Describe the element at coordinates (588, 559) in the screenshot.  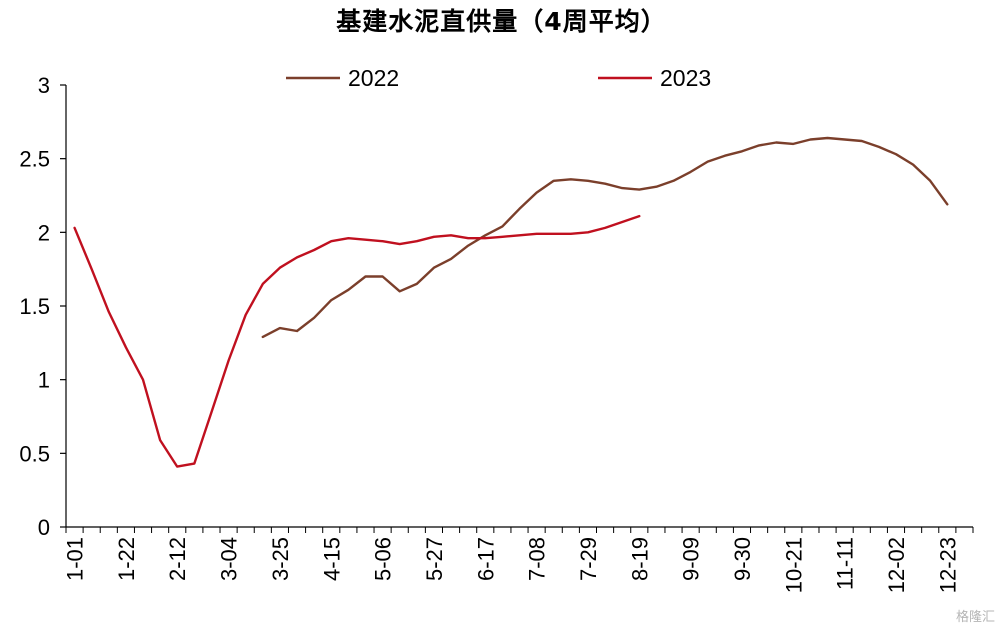
I see `x-tick-label: 7-29` at that location.